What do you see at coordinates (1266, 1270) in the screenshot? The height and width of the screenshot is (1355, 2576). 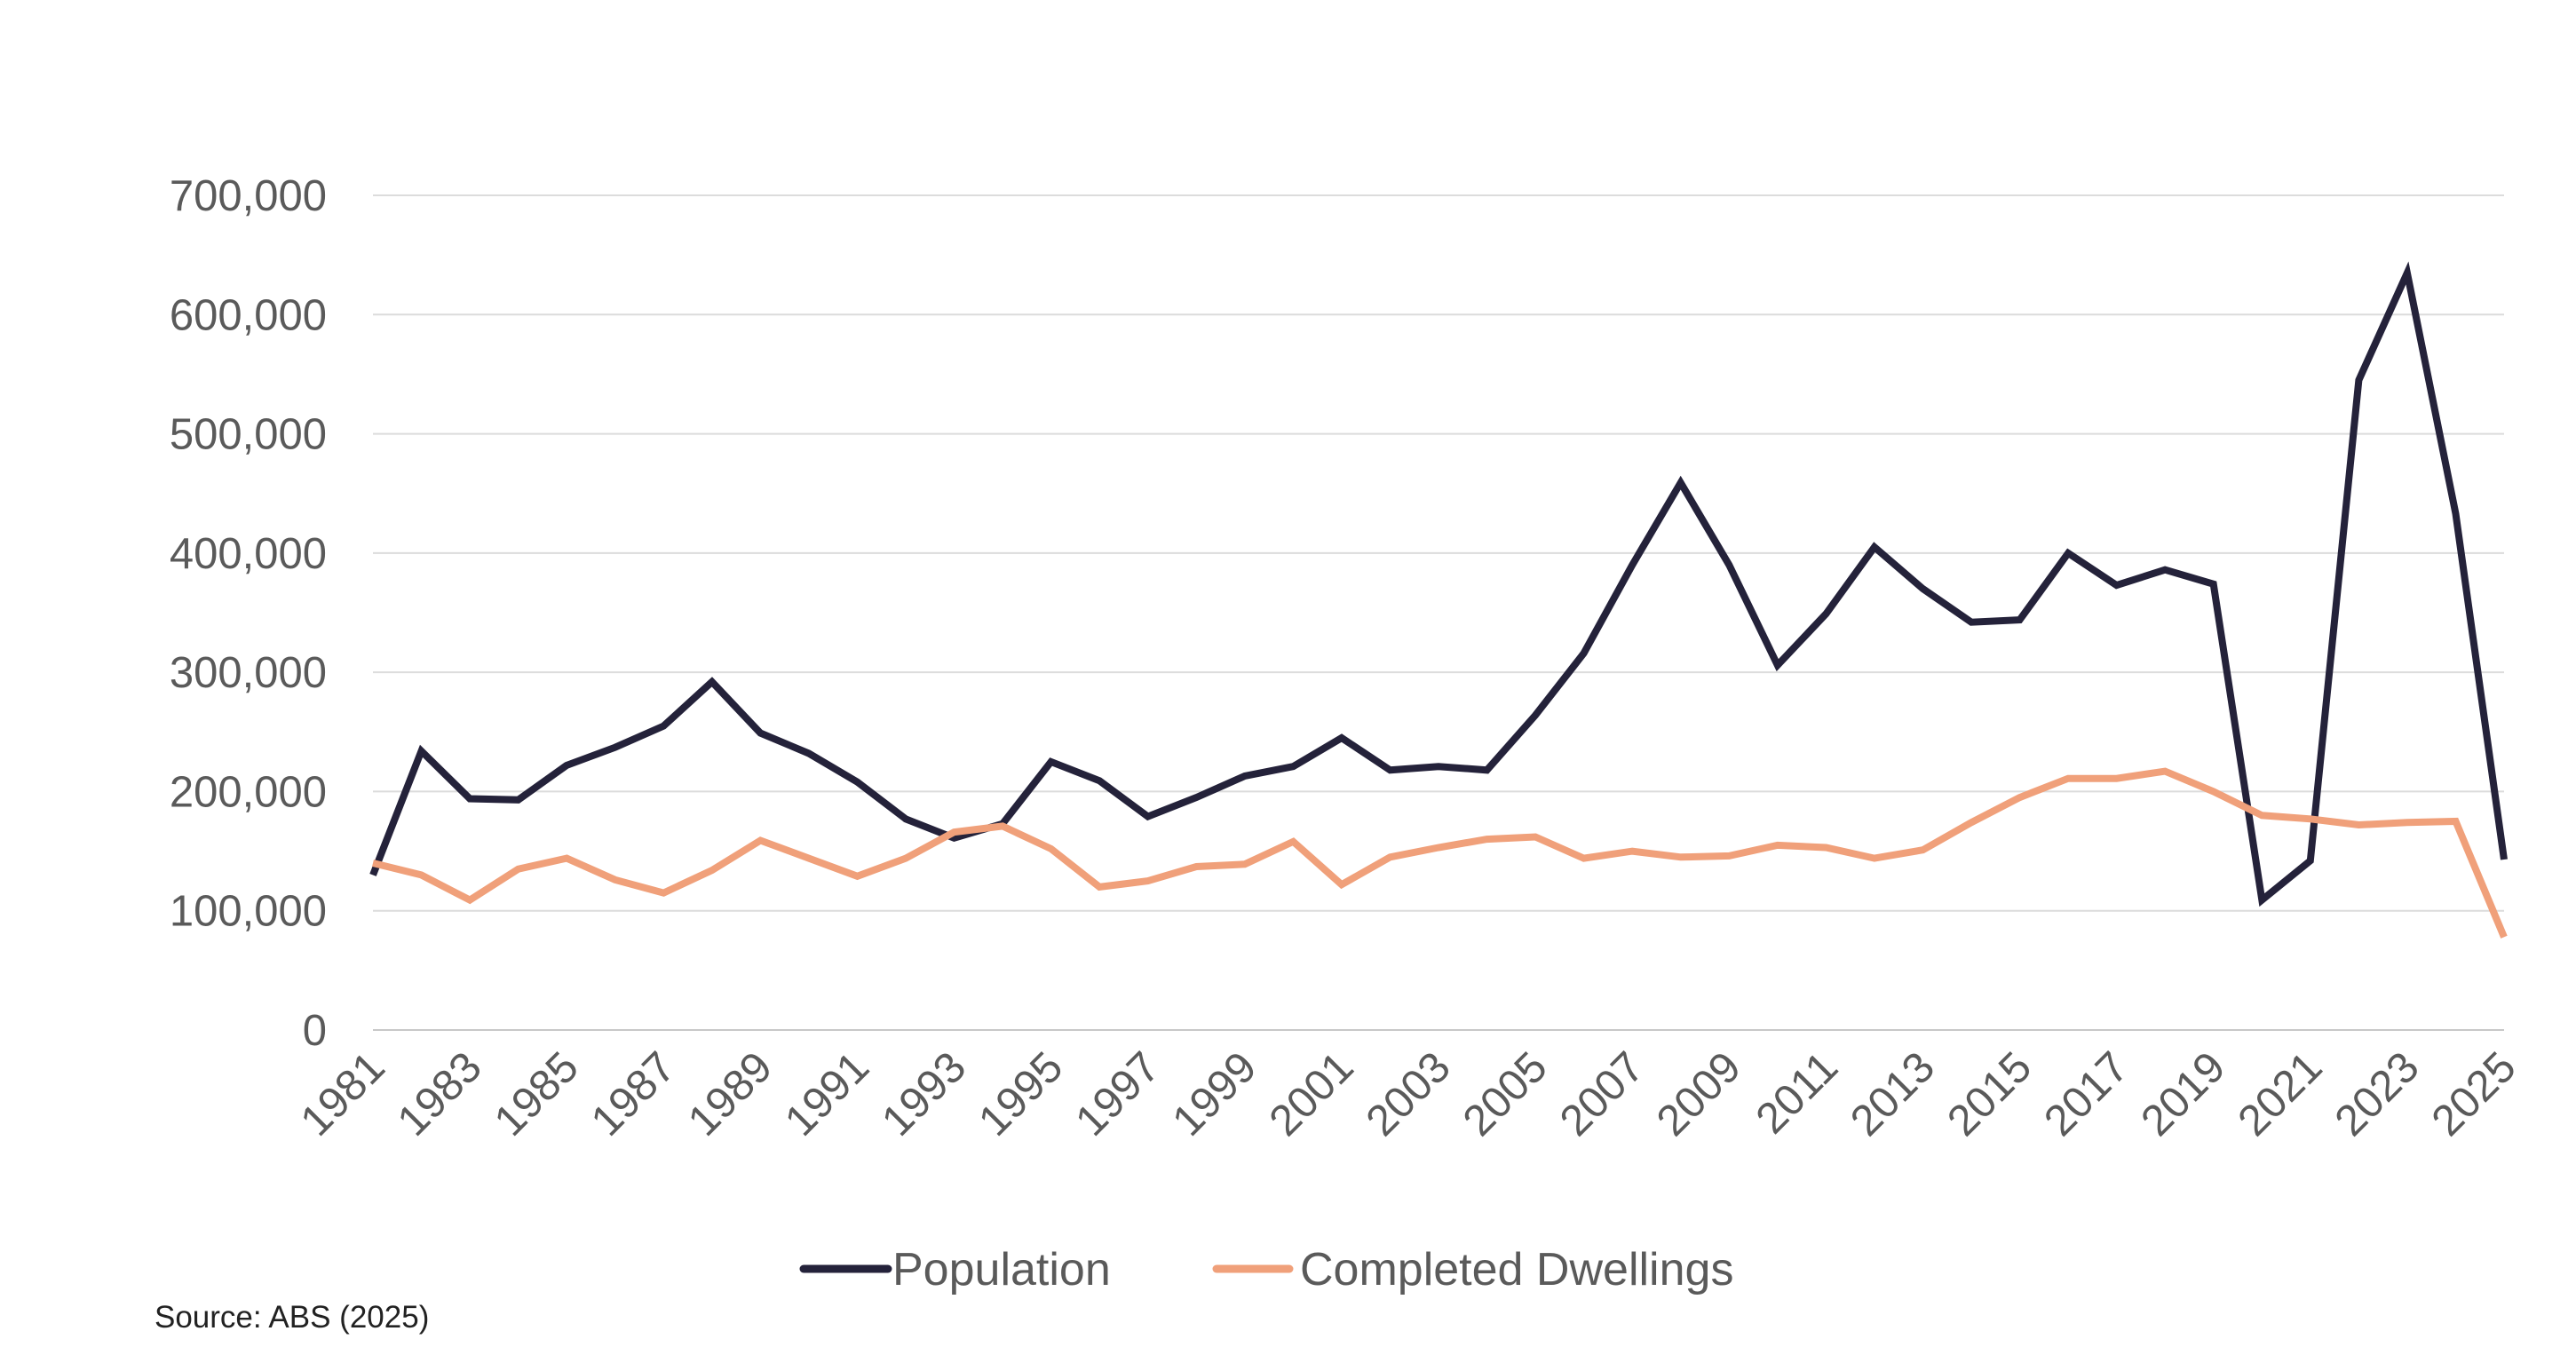 I see `legend: Population Completed Dwellings` at bounding box center [1266, 1270].